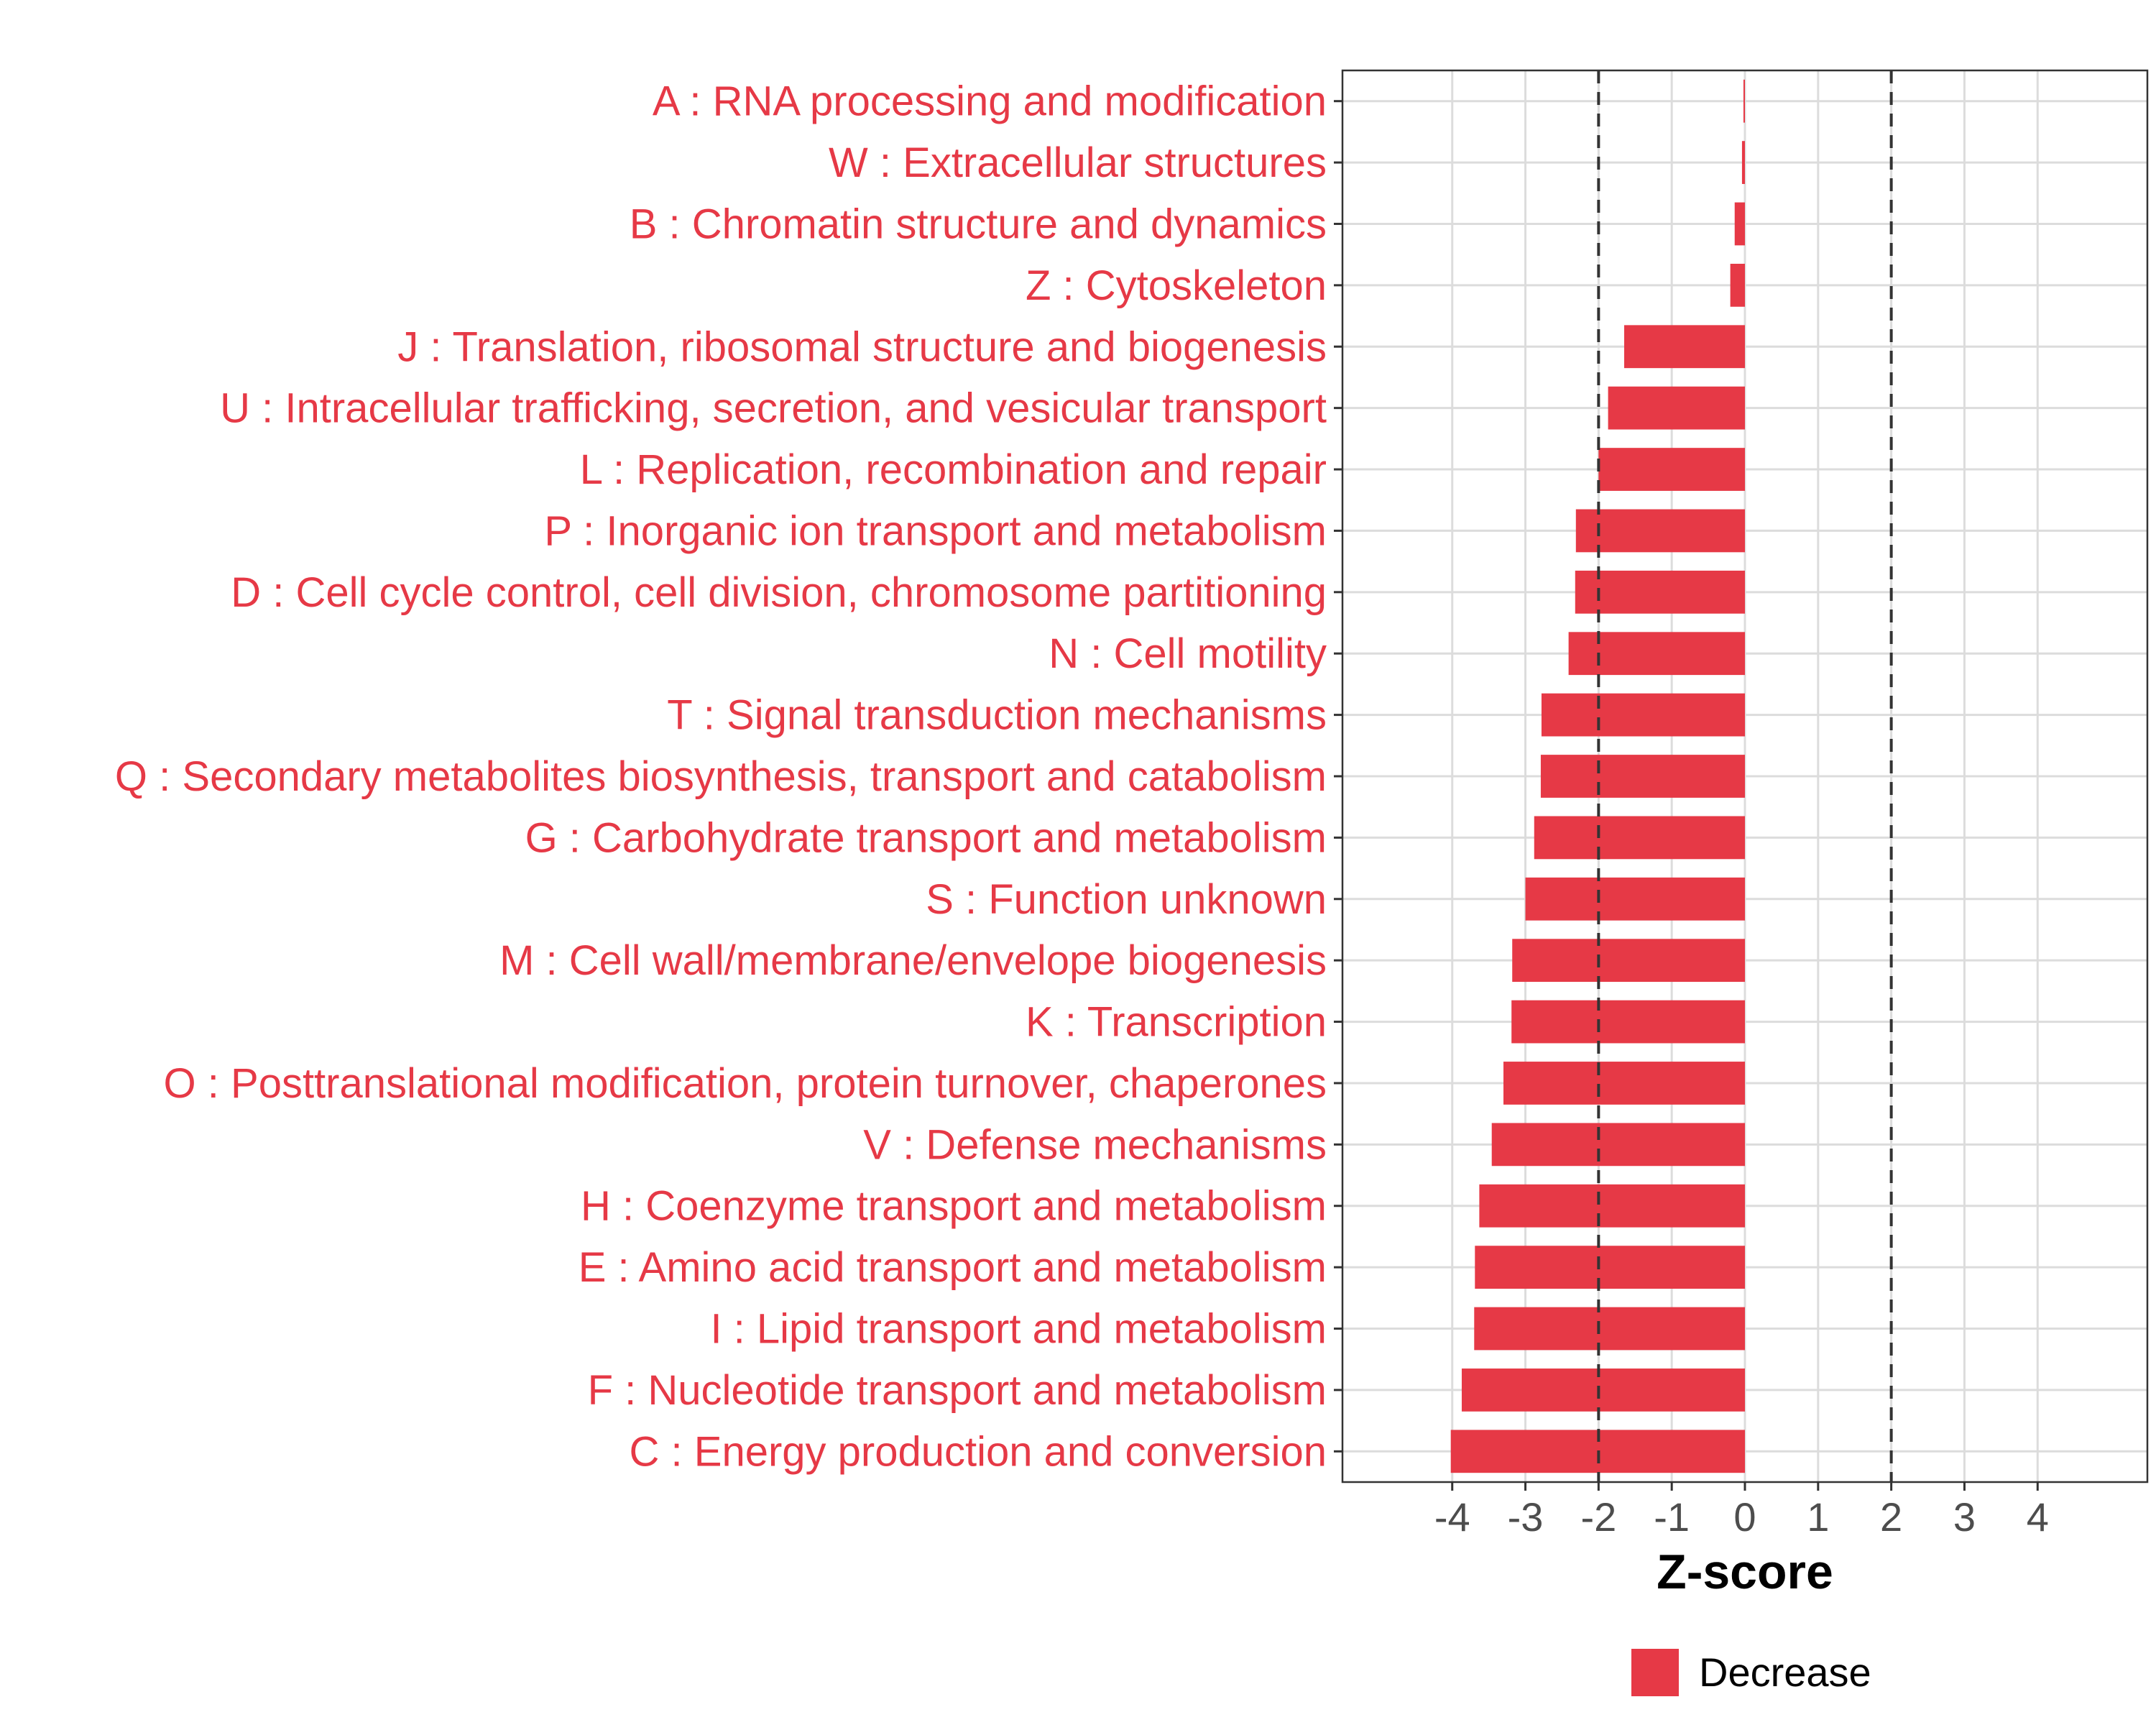  Describe the element at coordinates (953, 1267) in the screenshot. I see `category-label-19: E : Amino acid transport and metabolism` at that location.